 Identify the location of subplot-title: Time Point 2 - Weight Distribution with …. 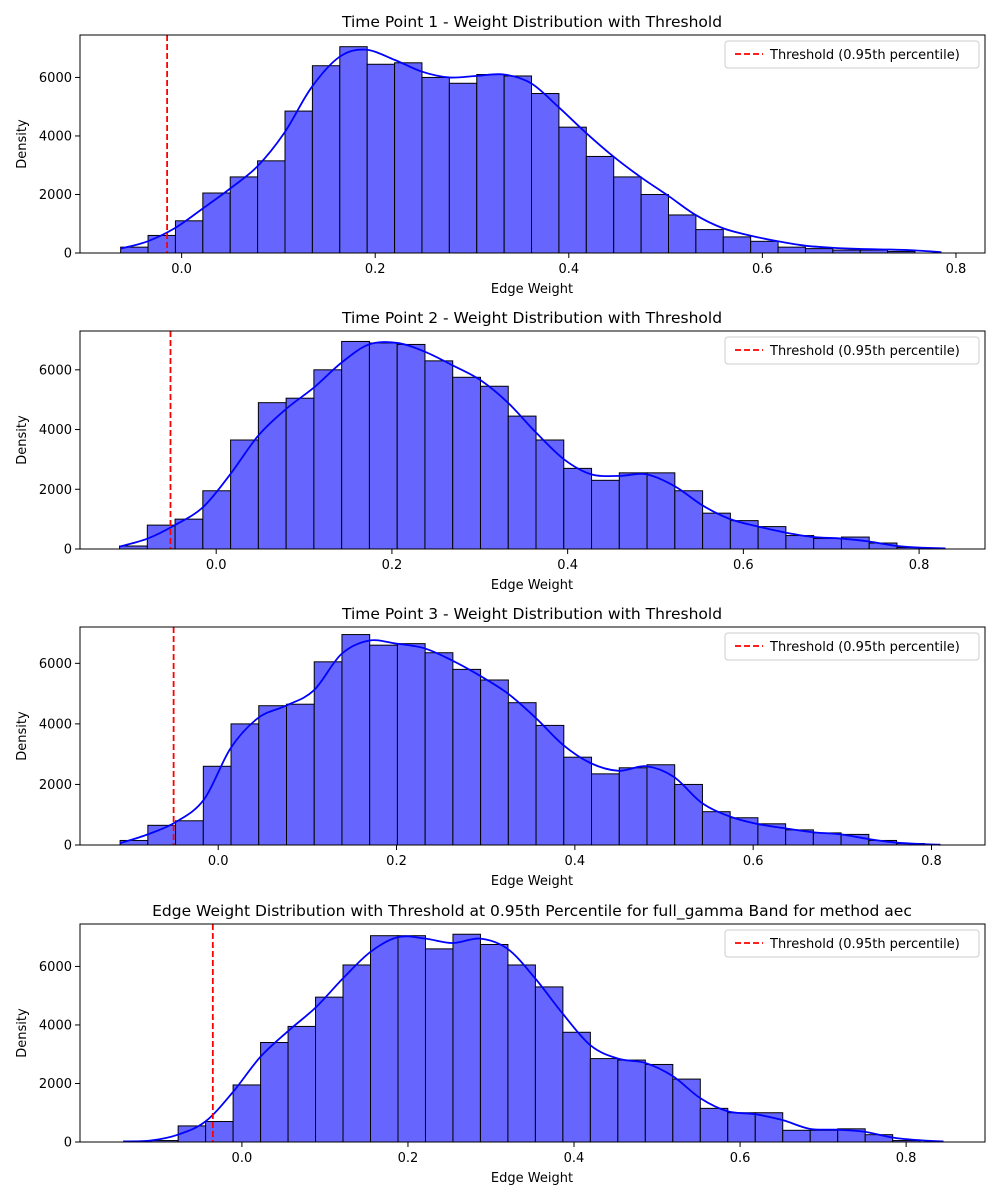
(531, 318).